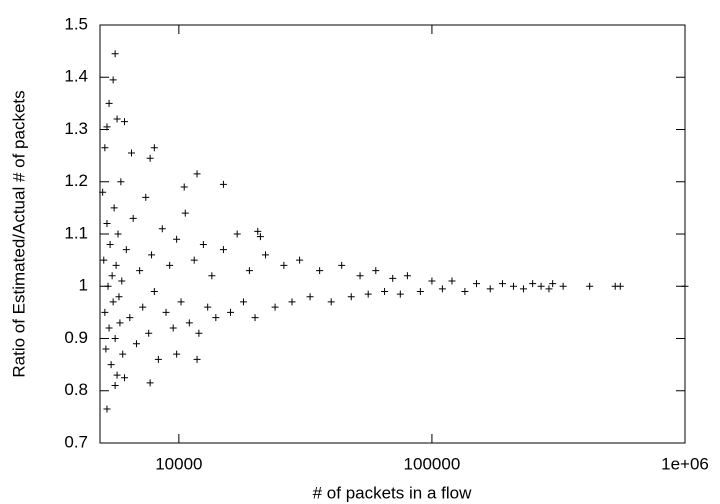 Image resolution: width=720 pixels, height=504 pixels. I want to click on y-tick-label: 0.9, so click(76, 337).